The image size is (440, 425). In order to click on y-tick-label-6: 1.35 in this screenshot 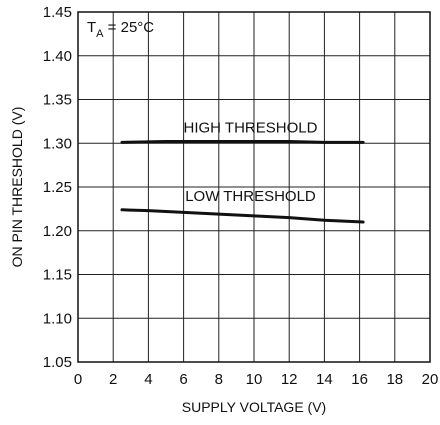, I will do `click(57, 100)`.